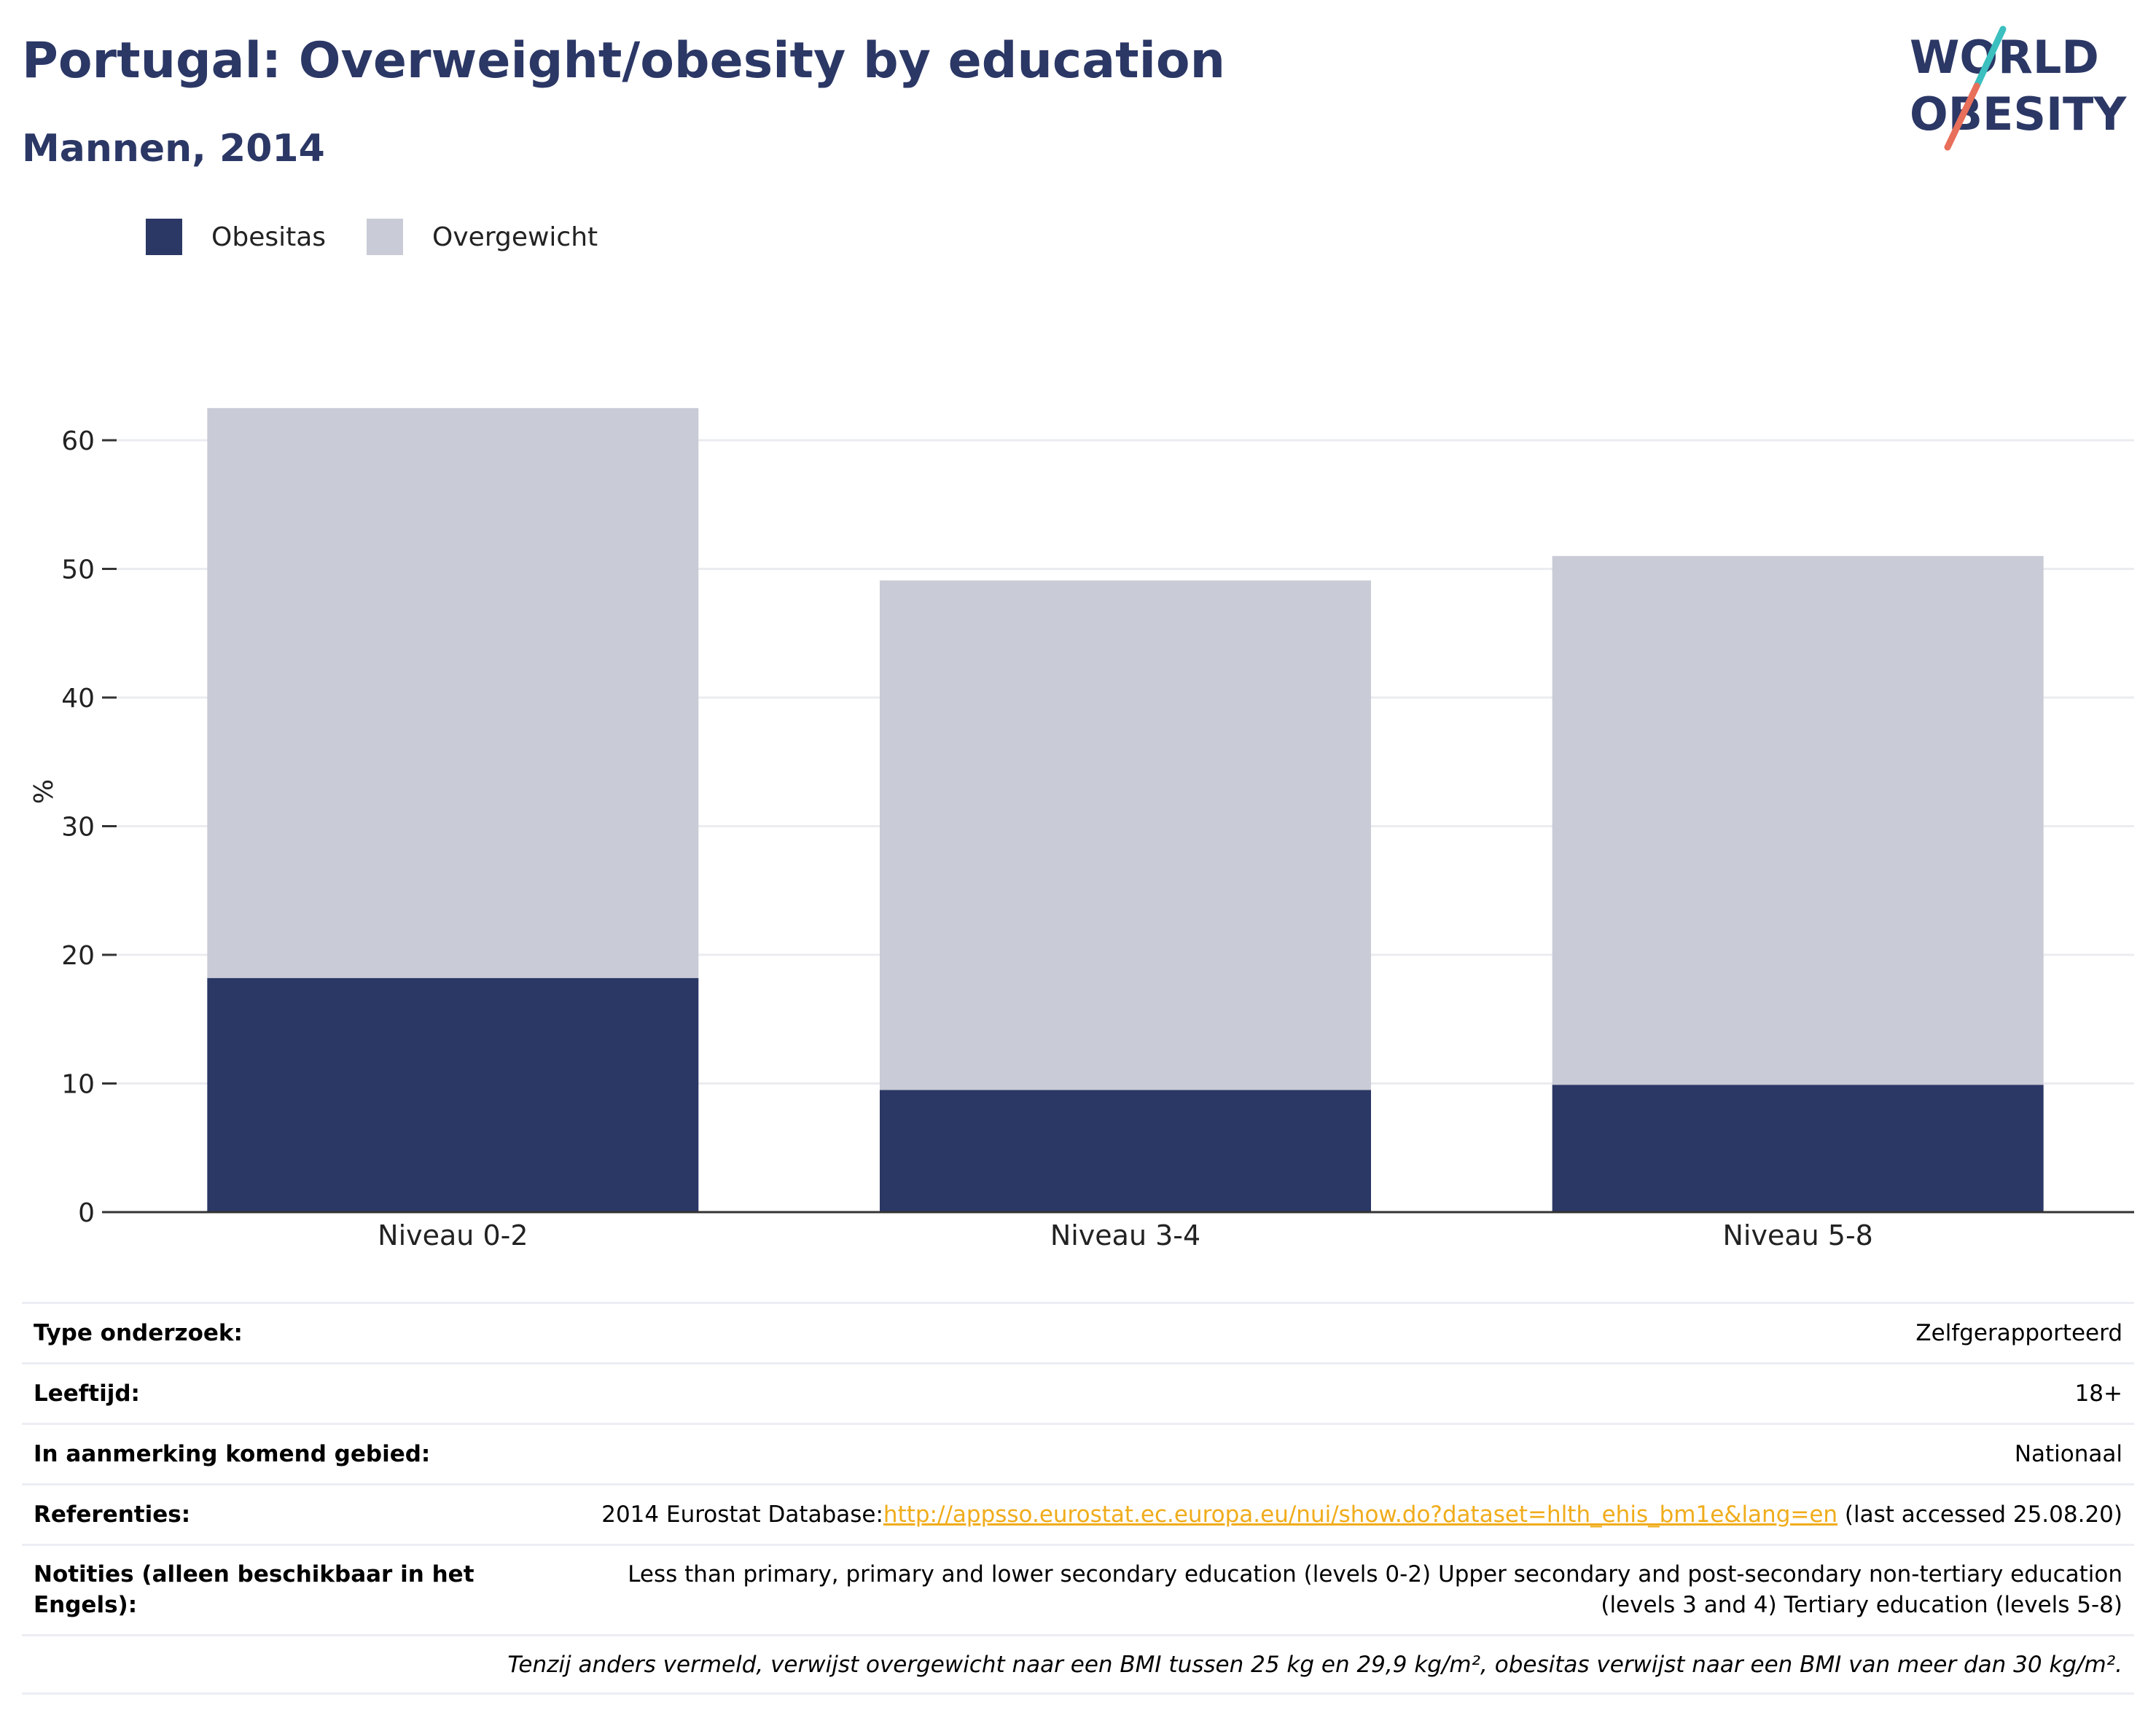  What do you see at coordinates (113, 1515) in the screenshot?
I see `info-ref-label: Referenties:` at bounding box center [113, 1515].